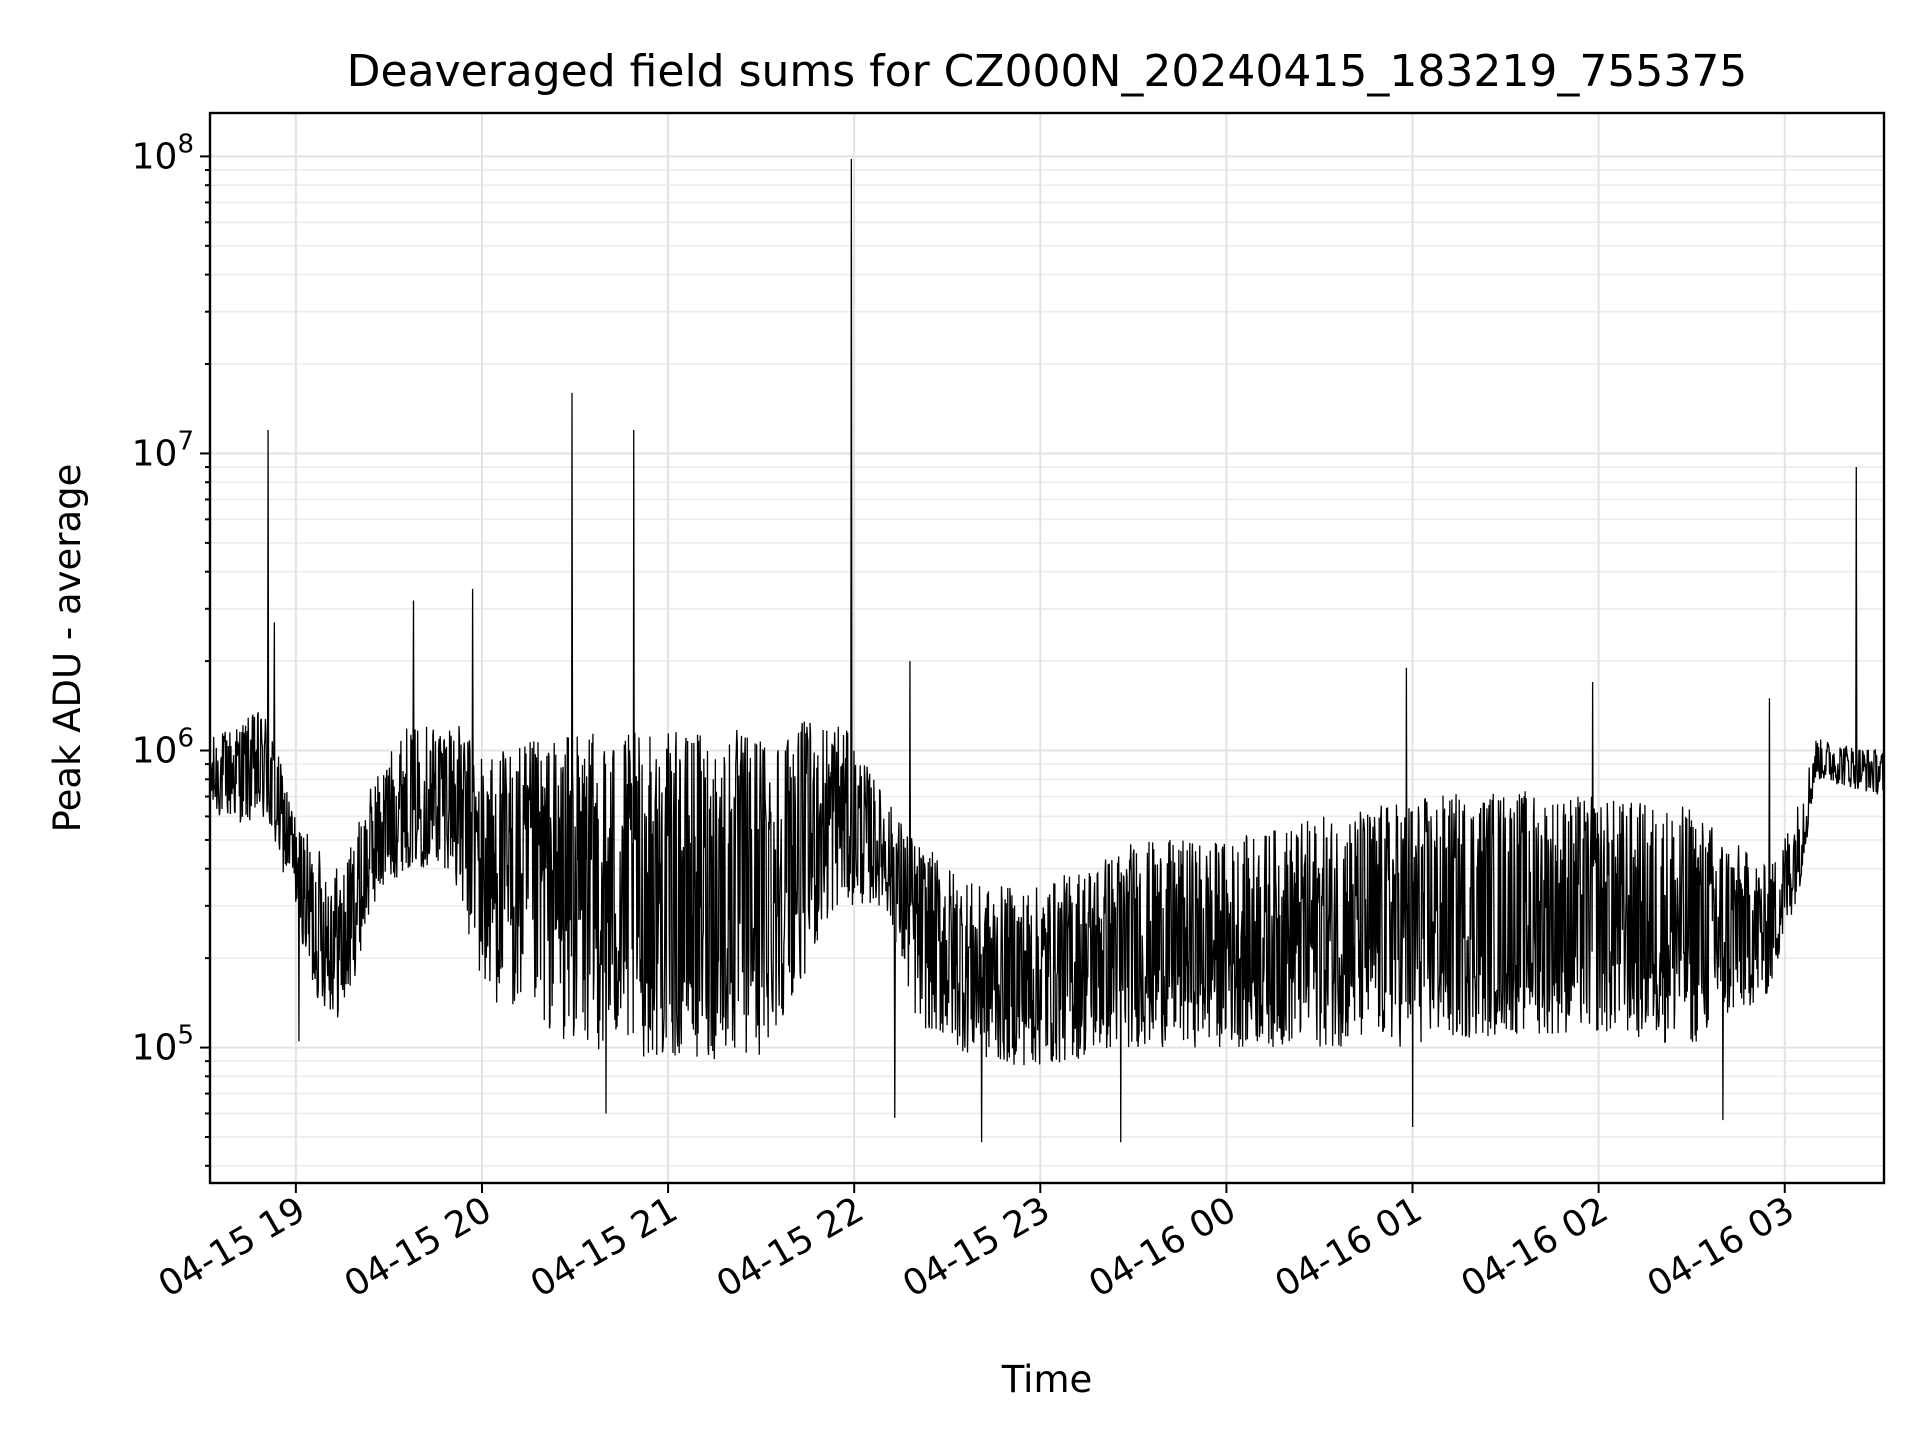 The image size is (1920, 1440). What do you see at coordinates (67, 648) in the screenshot?
I see `y-axis-label: Peak ADU - average` at bounding box center [67, 648].